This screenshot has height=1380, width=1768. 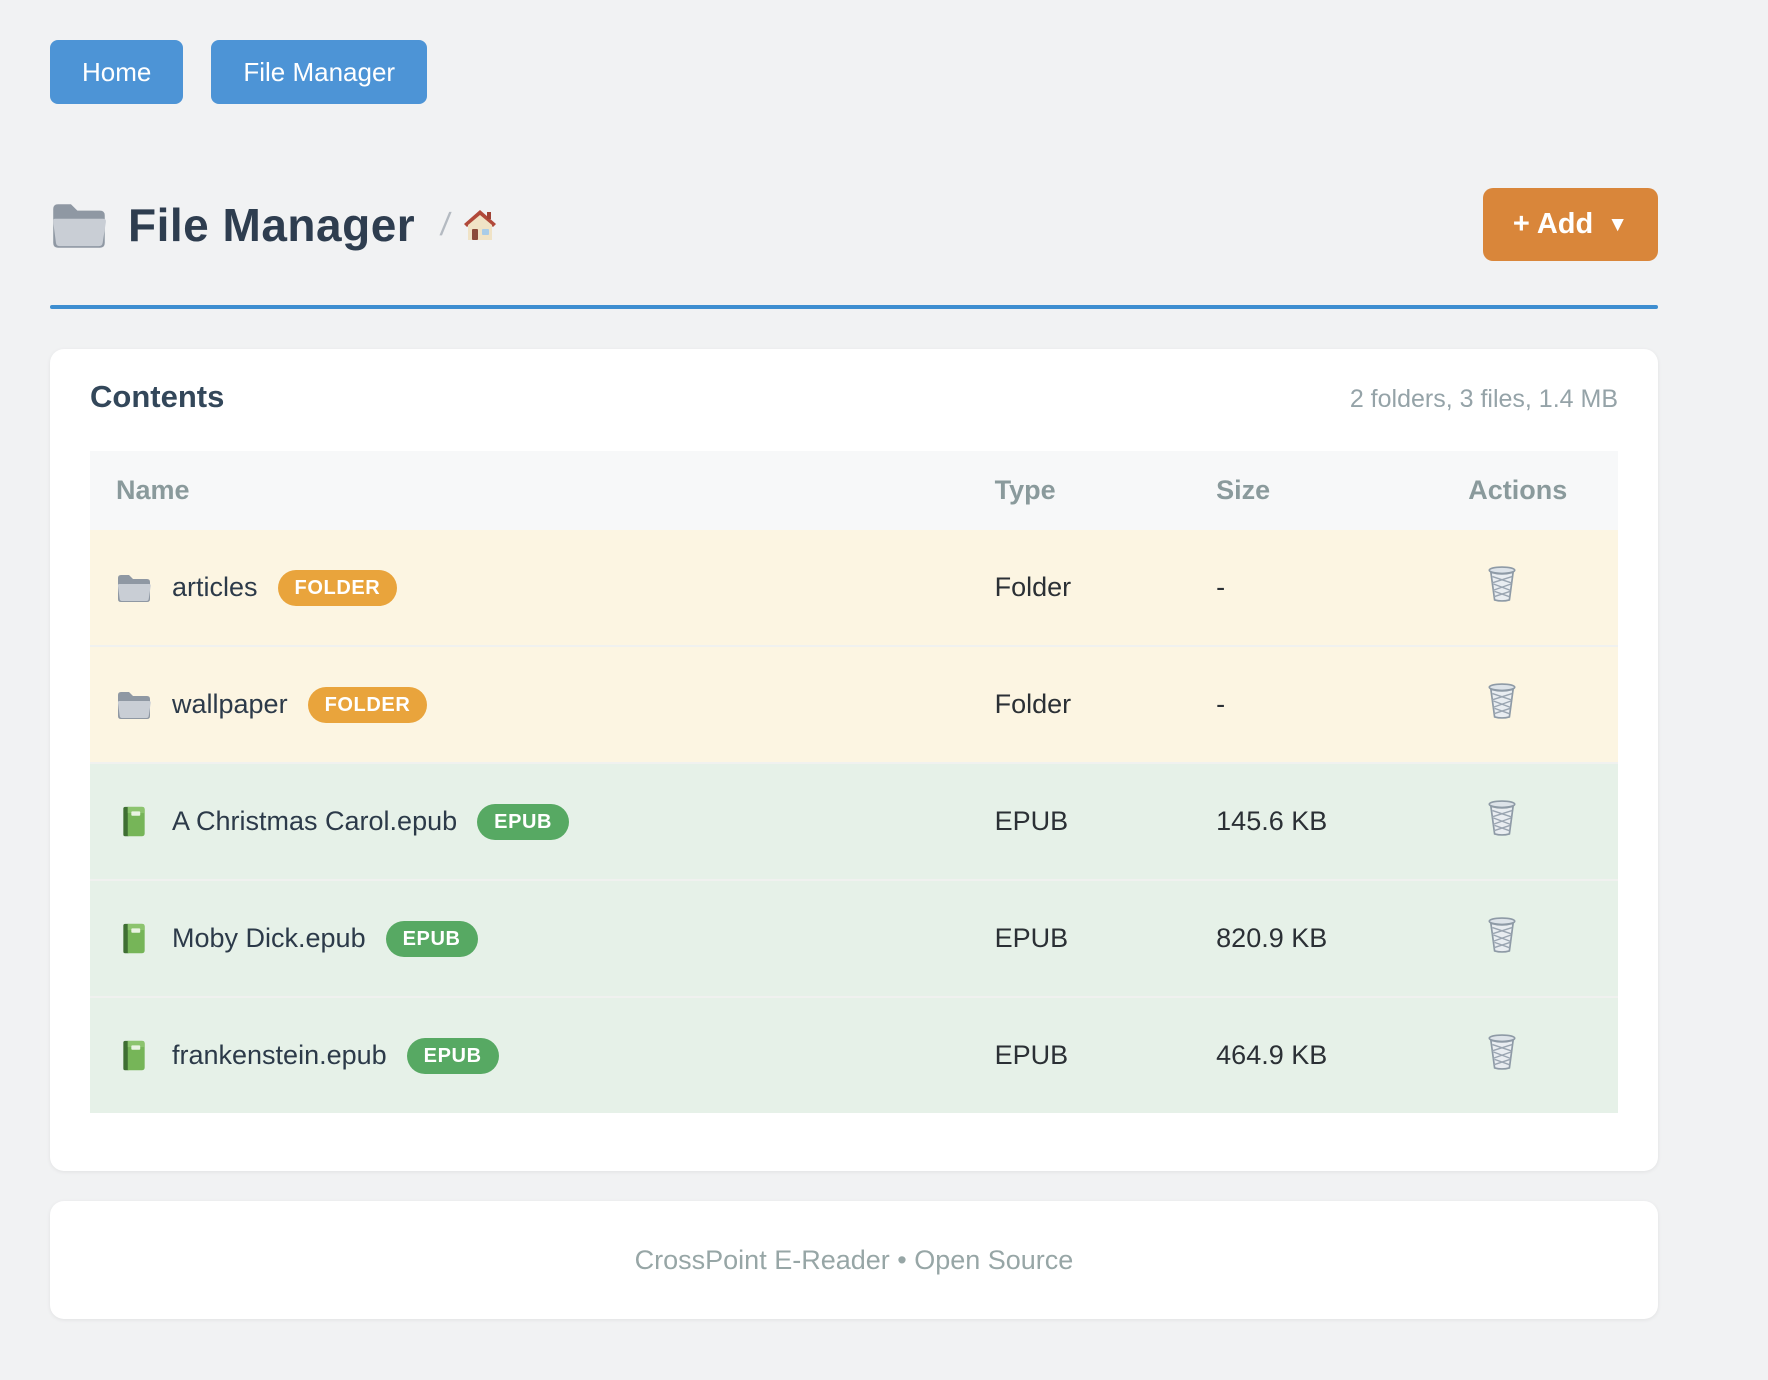 What do you see at coordinates (854, 1055) in the screenshot?
I see `table-row: frankenstein.epub EPUB EPUB 464.9 KB` at bounding box center [854, 1055].